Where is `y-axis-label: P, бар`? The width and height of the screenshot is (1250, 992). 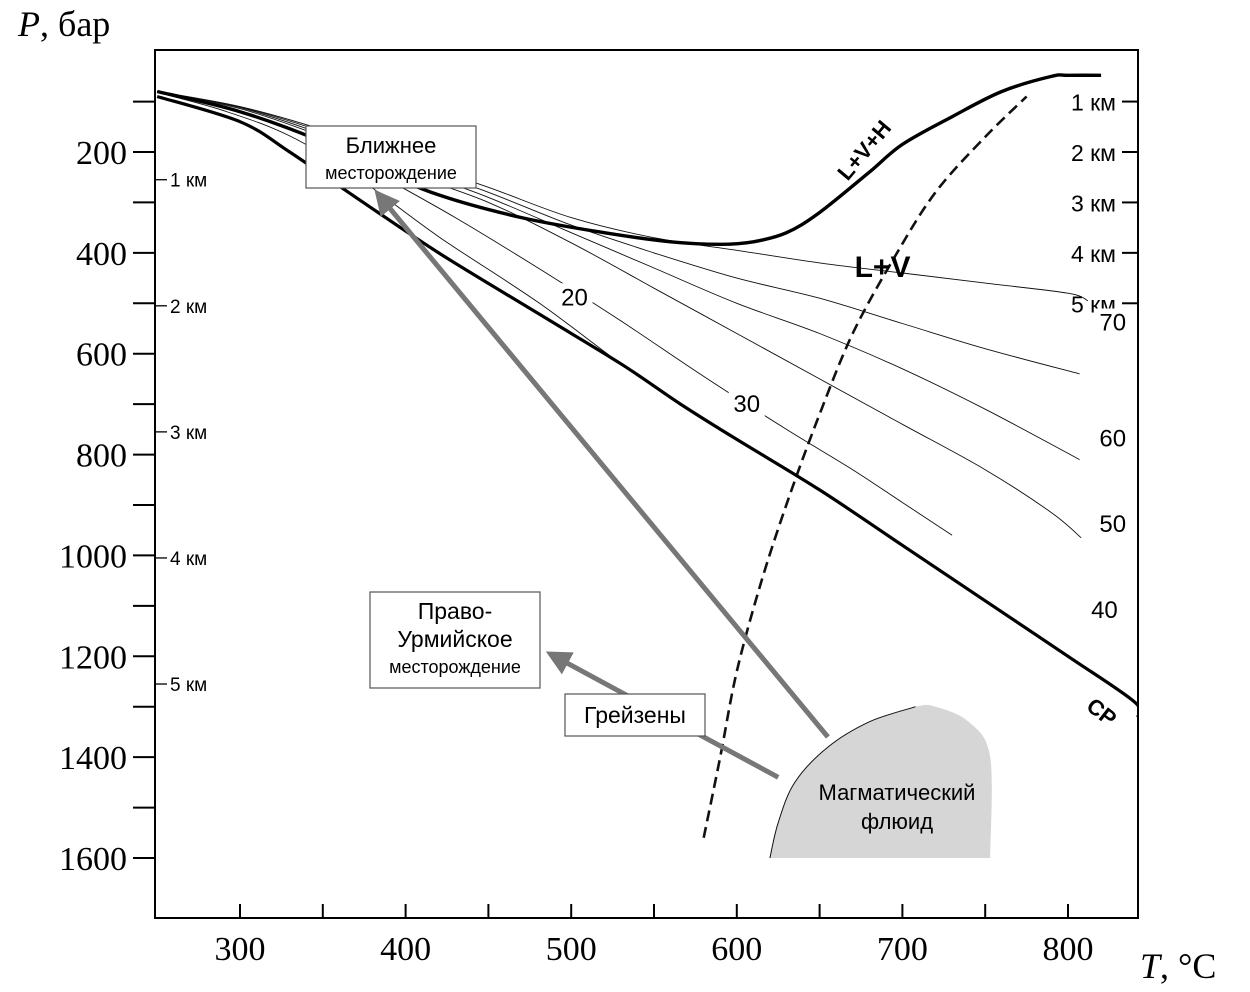
y-axis-label: P, бар is located at coordinates (63, 24).